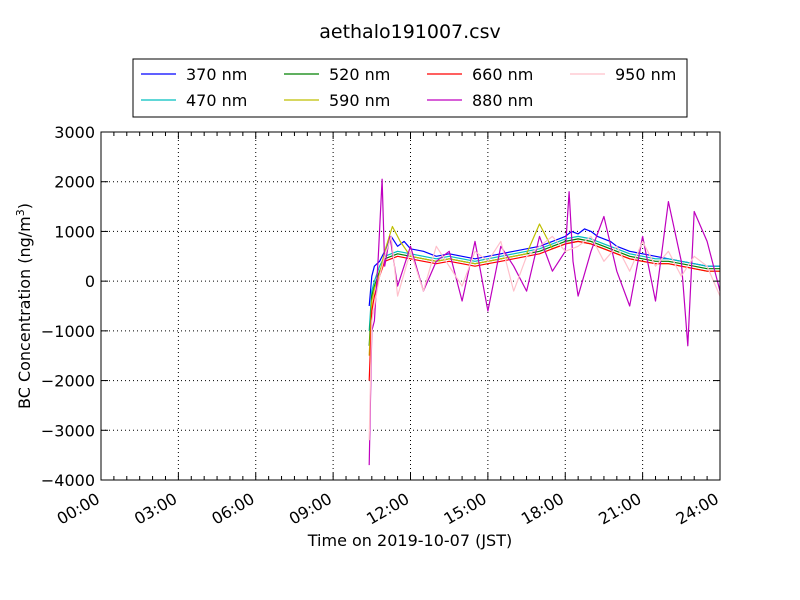  Describe the element at coordinates (90, 281) in the screenshot. I see `y-tick-label: 0` at that location.